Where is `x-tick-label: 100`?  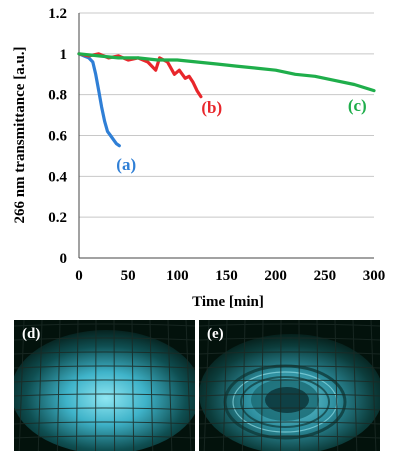
x-tick-label: 100 is located at coordinates (177, 276).